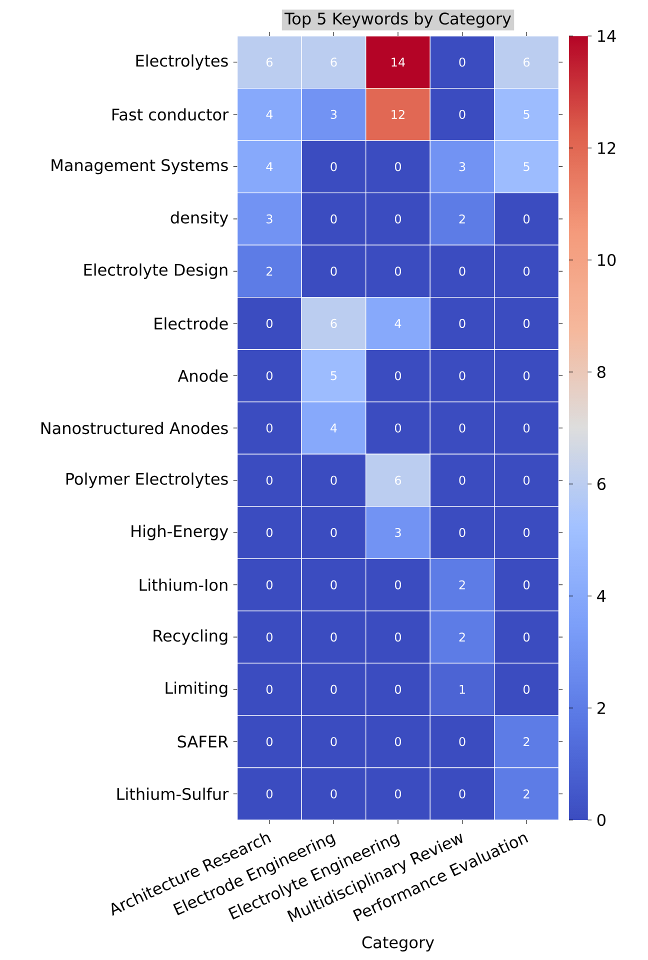  Describe the element at coordinates (203, 376) in the screenshot. I see `y-tick-label: Anode` at that location.